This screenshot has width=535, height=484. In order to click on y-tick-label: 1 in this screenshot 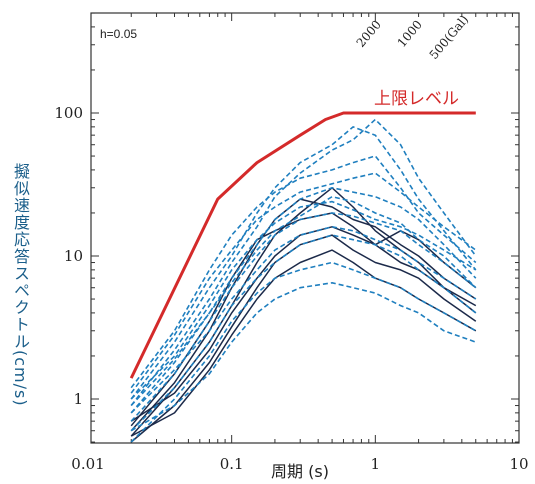, I will do `click(78, 399)`.